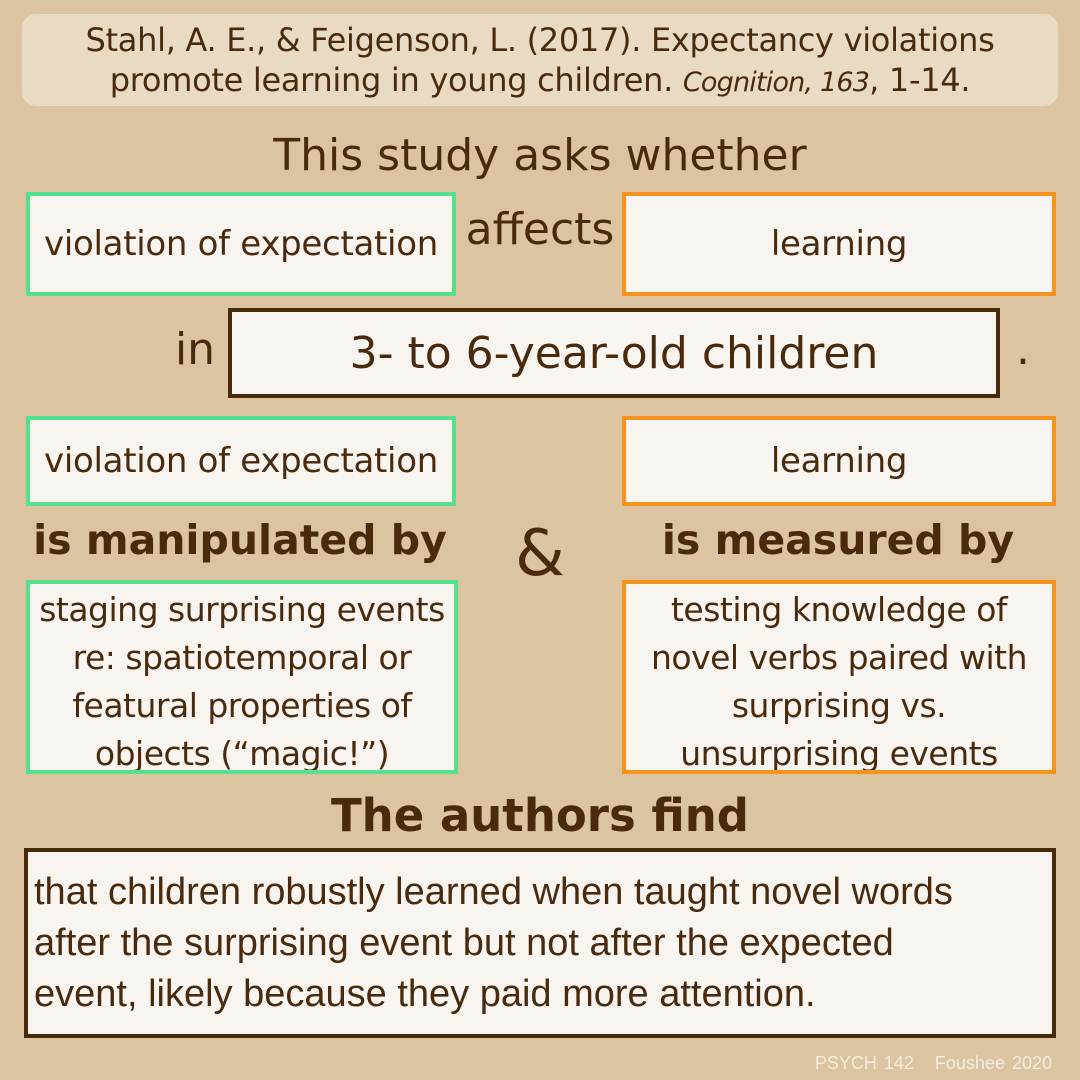 This screenshot has width=1080, height=1080. What do you see at coordinates (838, 540) in the screenshot?
I see `measured-by-label: is measured by` at bounding box center [838, 540].